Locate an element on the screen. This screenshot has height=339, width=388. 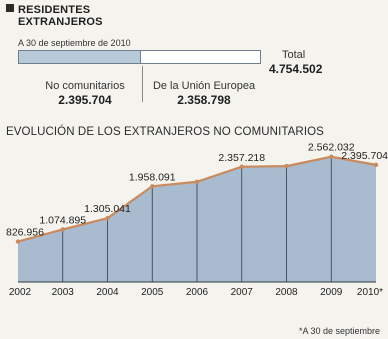
data-label-2004: 1.305.041 is located at coordinates (107, 209).